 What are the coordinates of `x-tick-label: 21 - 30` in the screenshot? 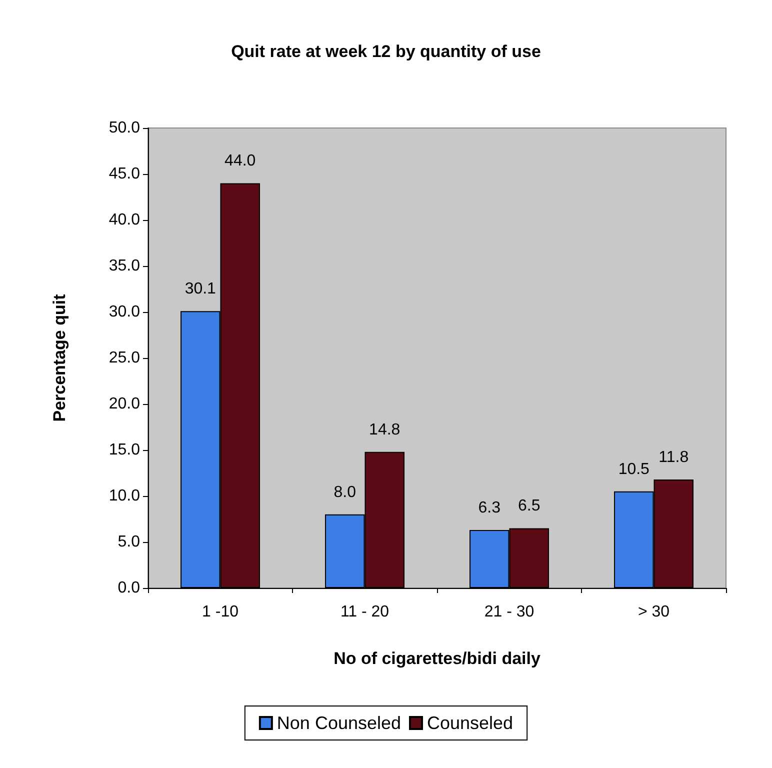 It's located at (509, 612).